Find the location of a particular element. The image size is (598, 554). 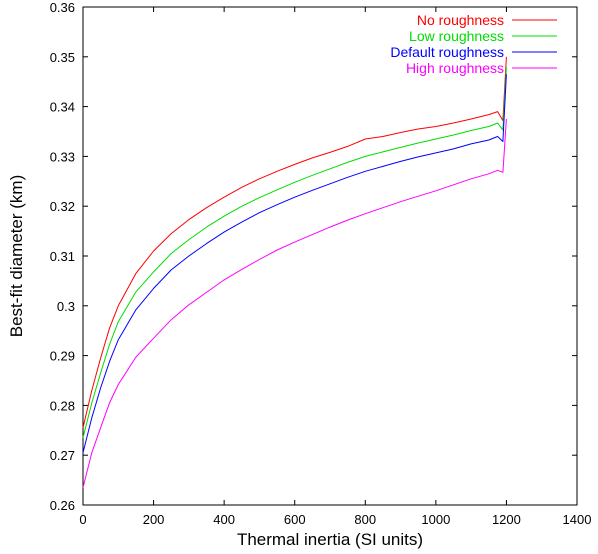

y-tick-label: 0.3 is located at coordinates (66, 306).